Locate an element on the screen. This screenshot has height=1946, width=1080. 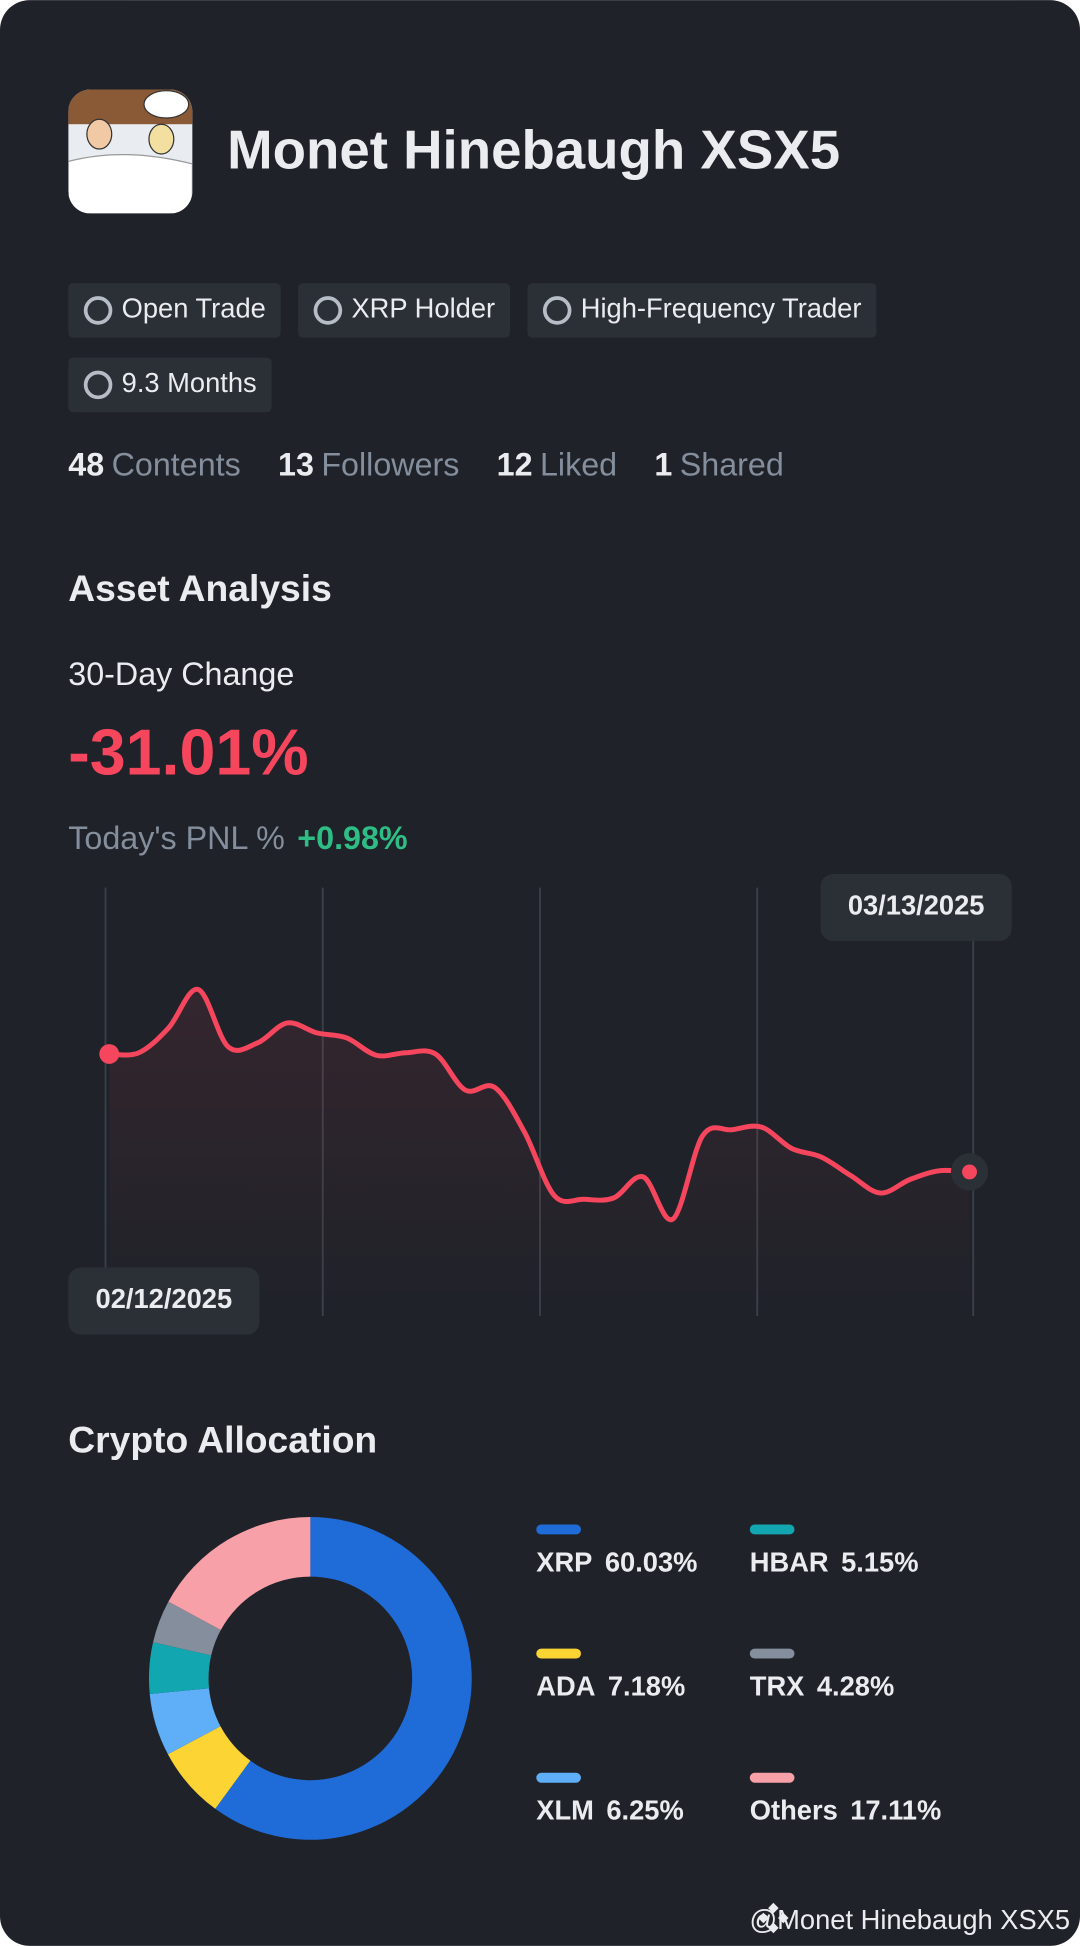
stat-label: Followers is located at coordinates (390, 464).